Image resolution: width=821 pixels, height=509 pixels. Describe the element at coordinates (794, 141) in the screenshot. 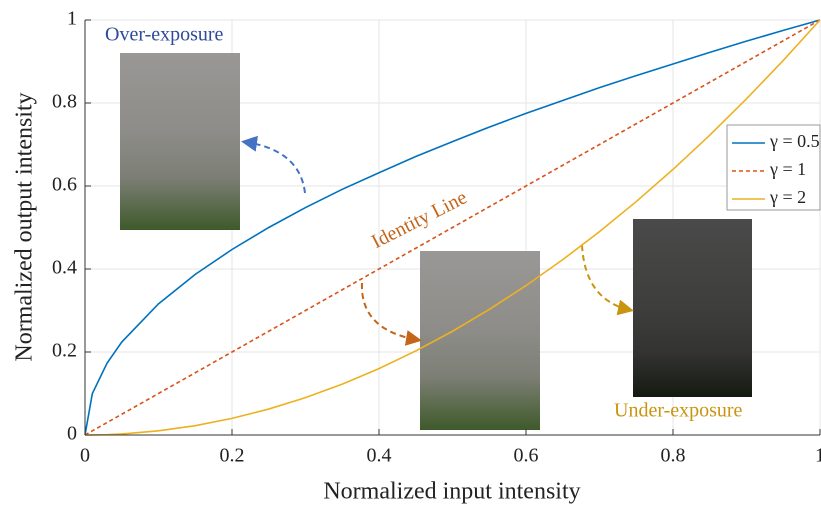

I see `legend-label: γ = 0.5` at that location.